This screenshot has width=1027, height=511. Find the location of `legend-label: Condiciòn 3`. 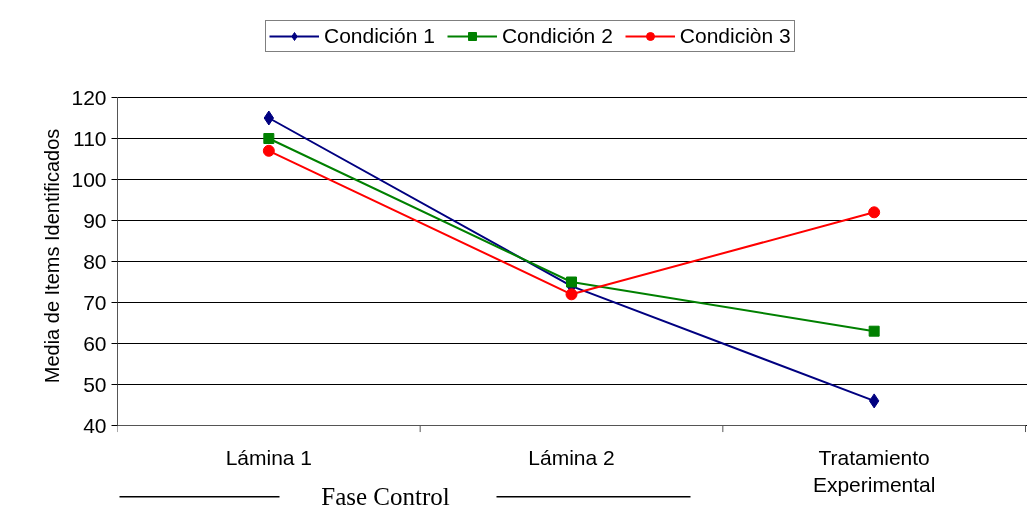

legend-label: Condiciòn 3 is located at coordinates (735, 36).